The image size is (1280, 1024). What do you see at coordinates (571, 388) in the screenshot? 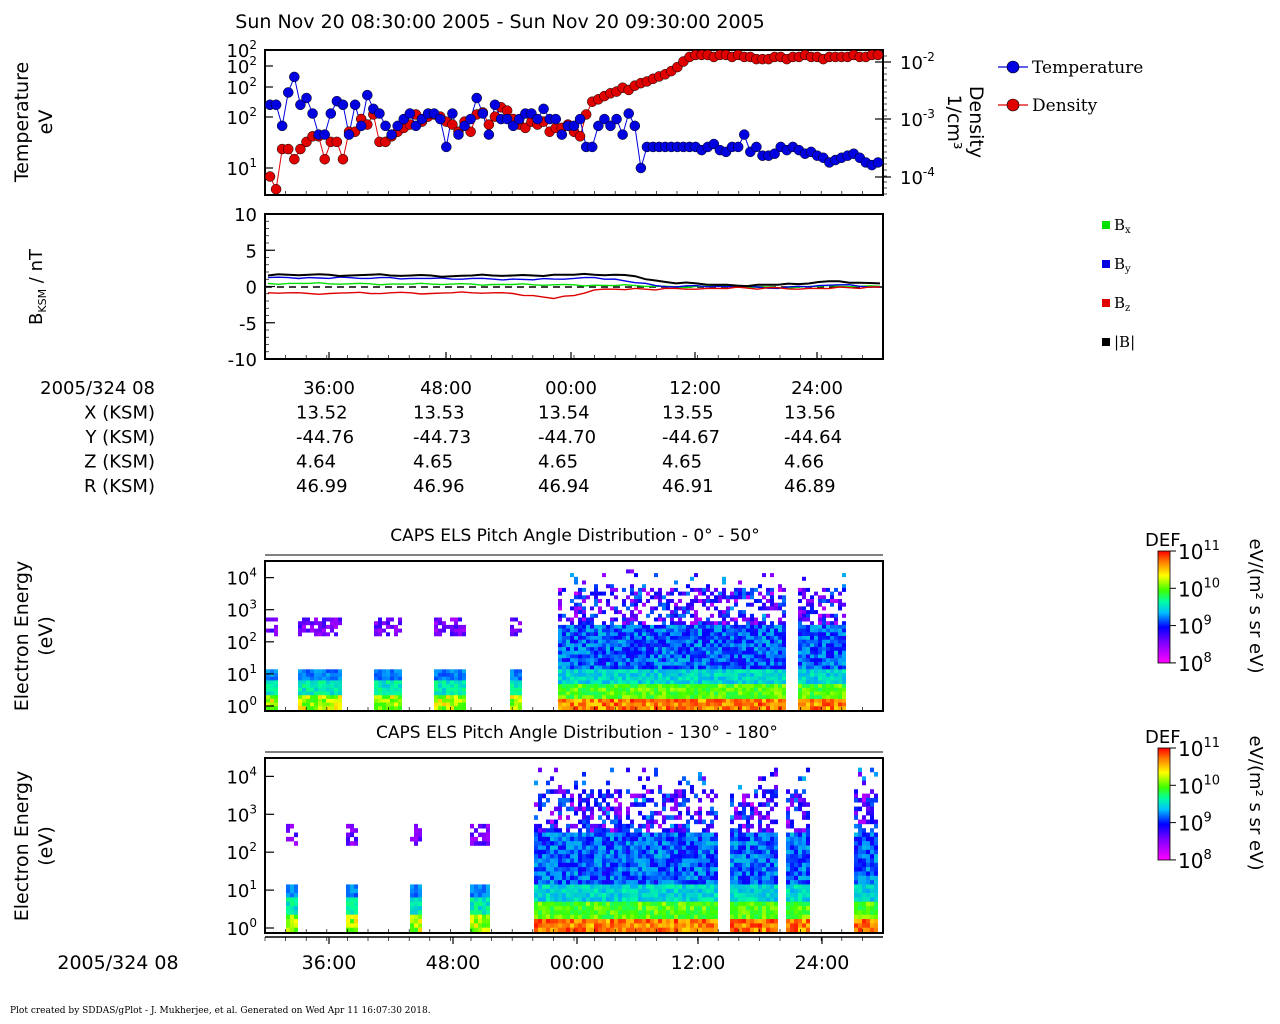
I see `ephemeris-value: 00:00` at bounding box center [571, 388].